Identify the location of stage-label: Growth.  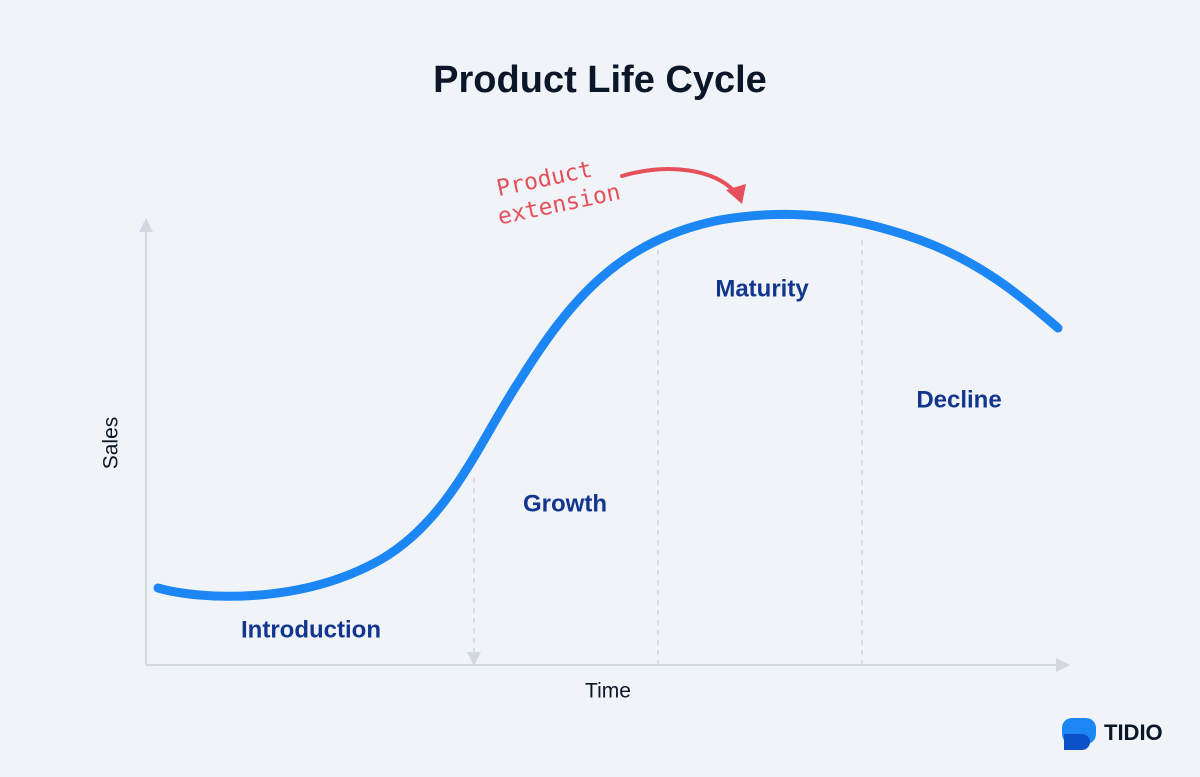
(565, 503).